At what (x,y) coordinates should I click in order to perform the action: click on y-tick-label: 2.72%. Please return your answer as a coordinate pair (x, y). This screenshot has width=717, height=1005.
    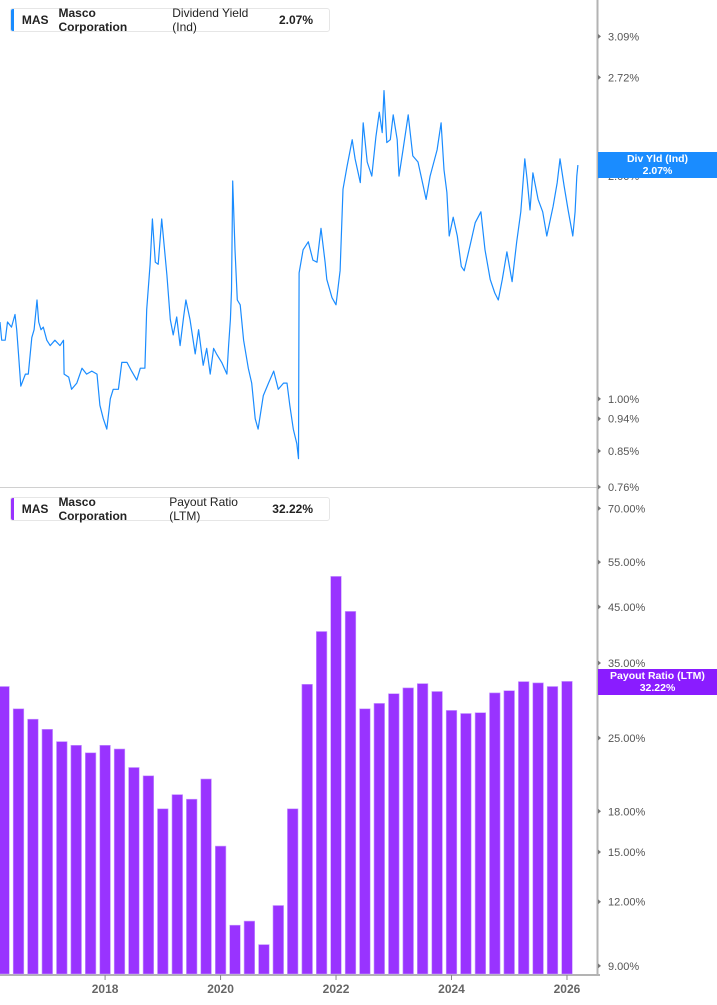
    Looking at the image, I should click on (623, 78).